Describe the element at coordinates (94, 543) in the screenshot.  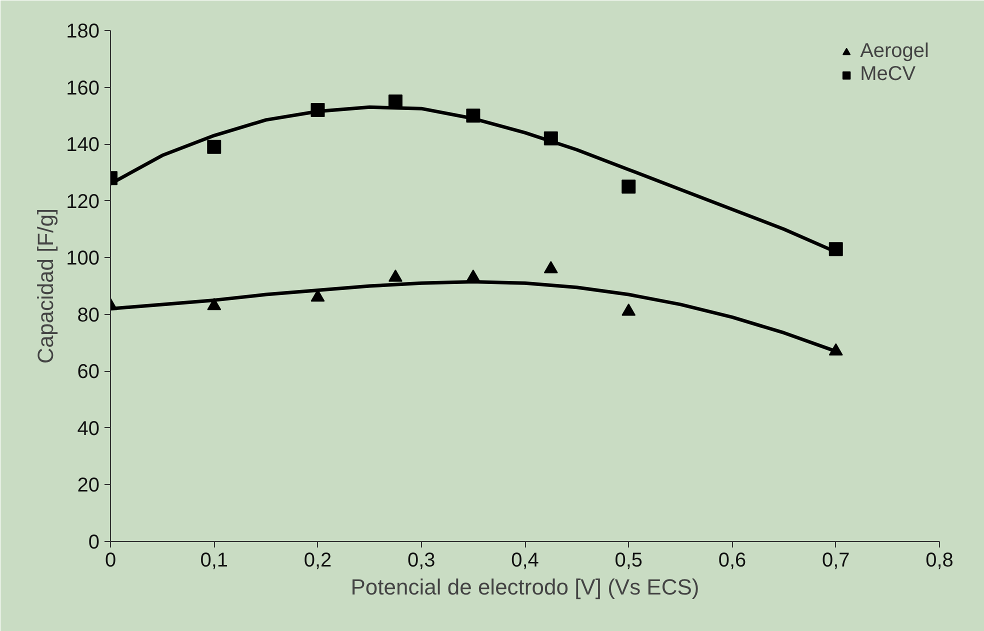
I see `y-tick-label: 0` at that location.